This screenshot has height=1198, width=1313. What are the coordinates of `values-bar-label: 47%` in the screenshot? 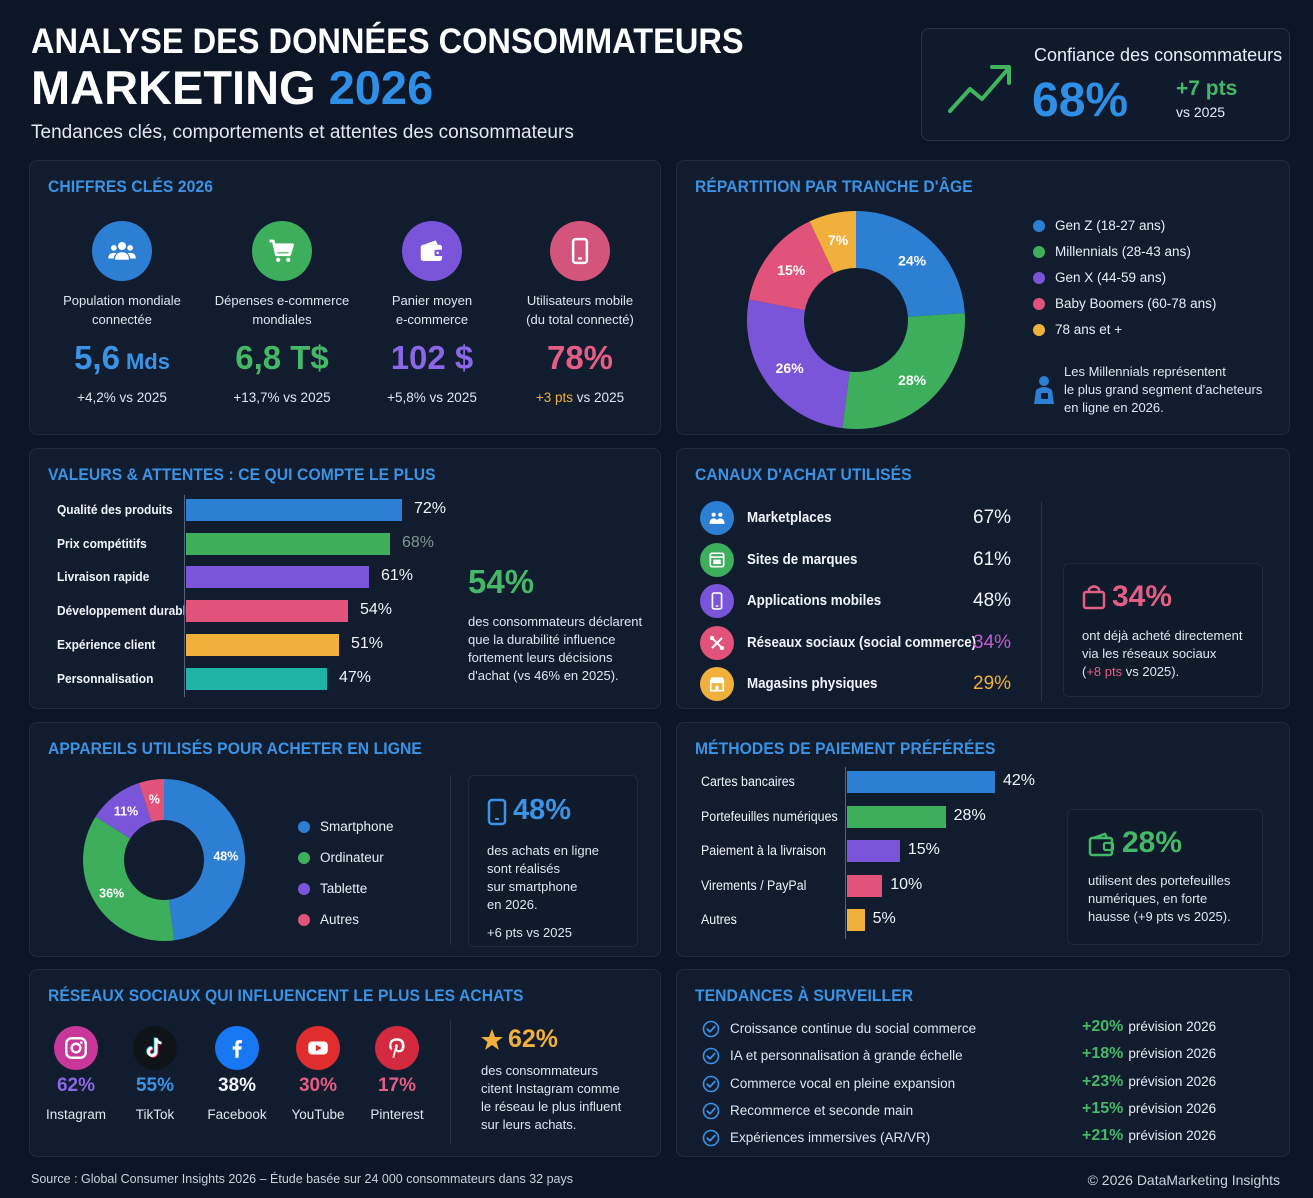 It's located at (355, 677).